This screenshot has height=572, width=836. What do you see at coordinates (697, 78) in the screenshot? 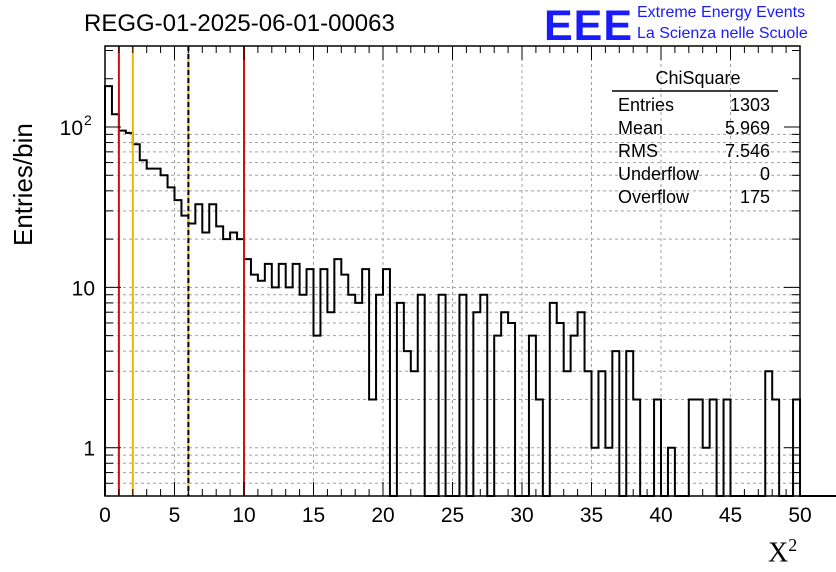
I see `stats-title: ChiSquare` at bounding box center [697, 78].